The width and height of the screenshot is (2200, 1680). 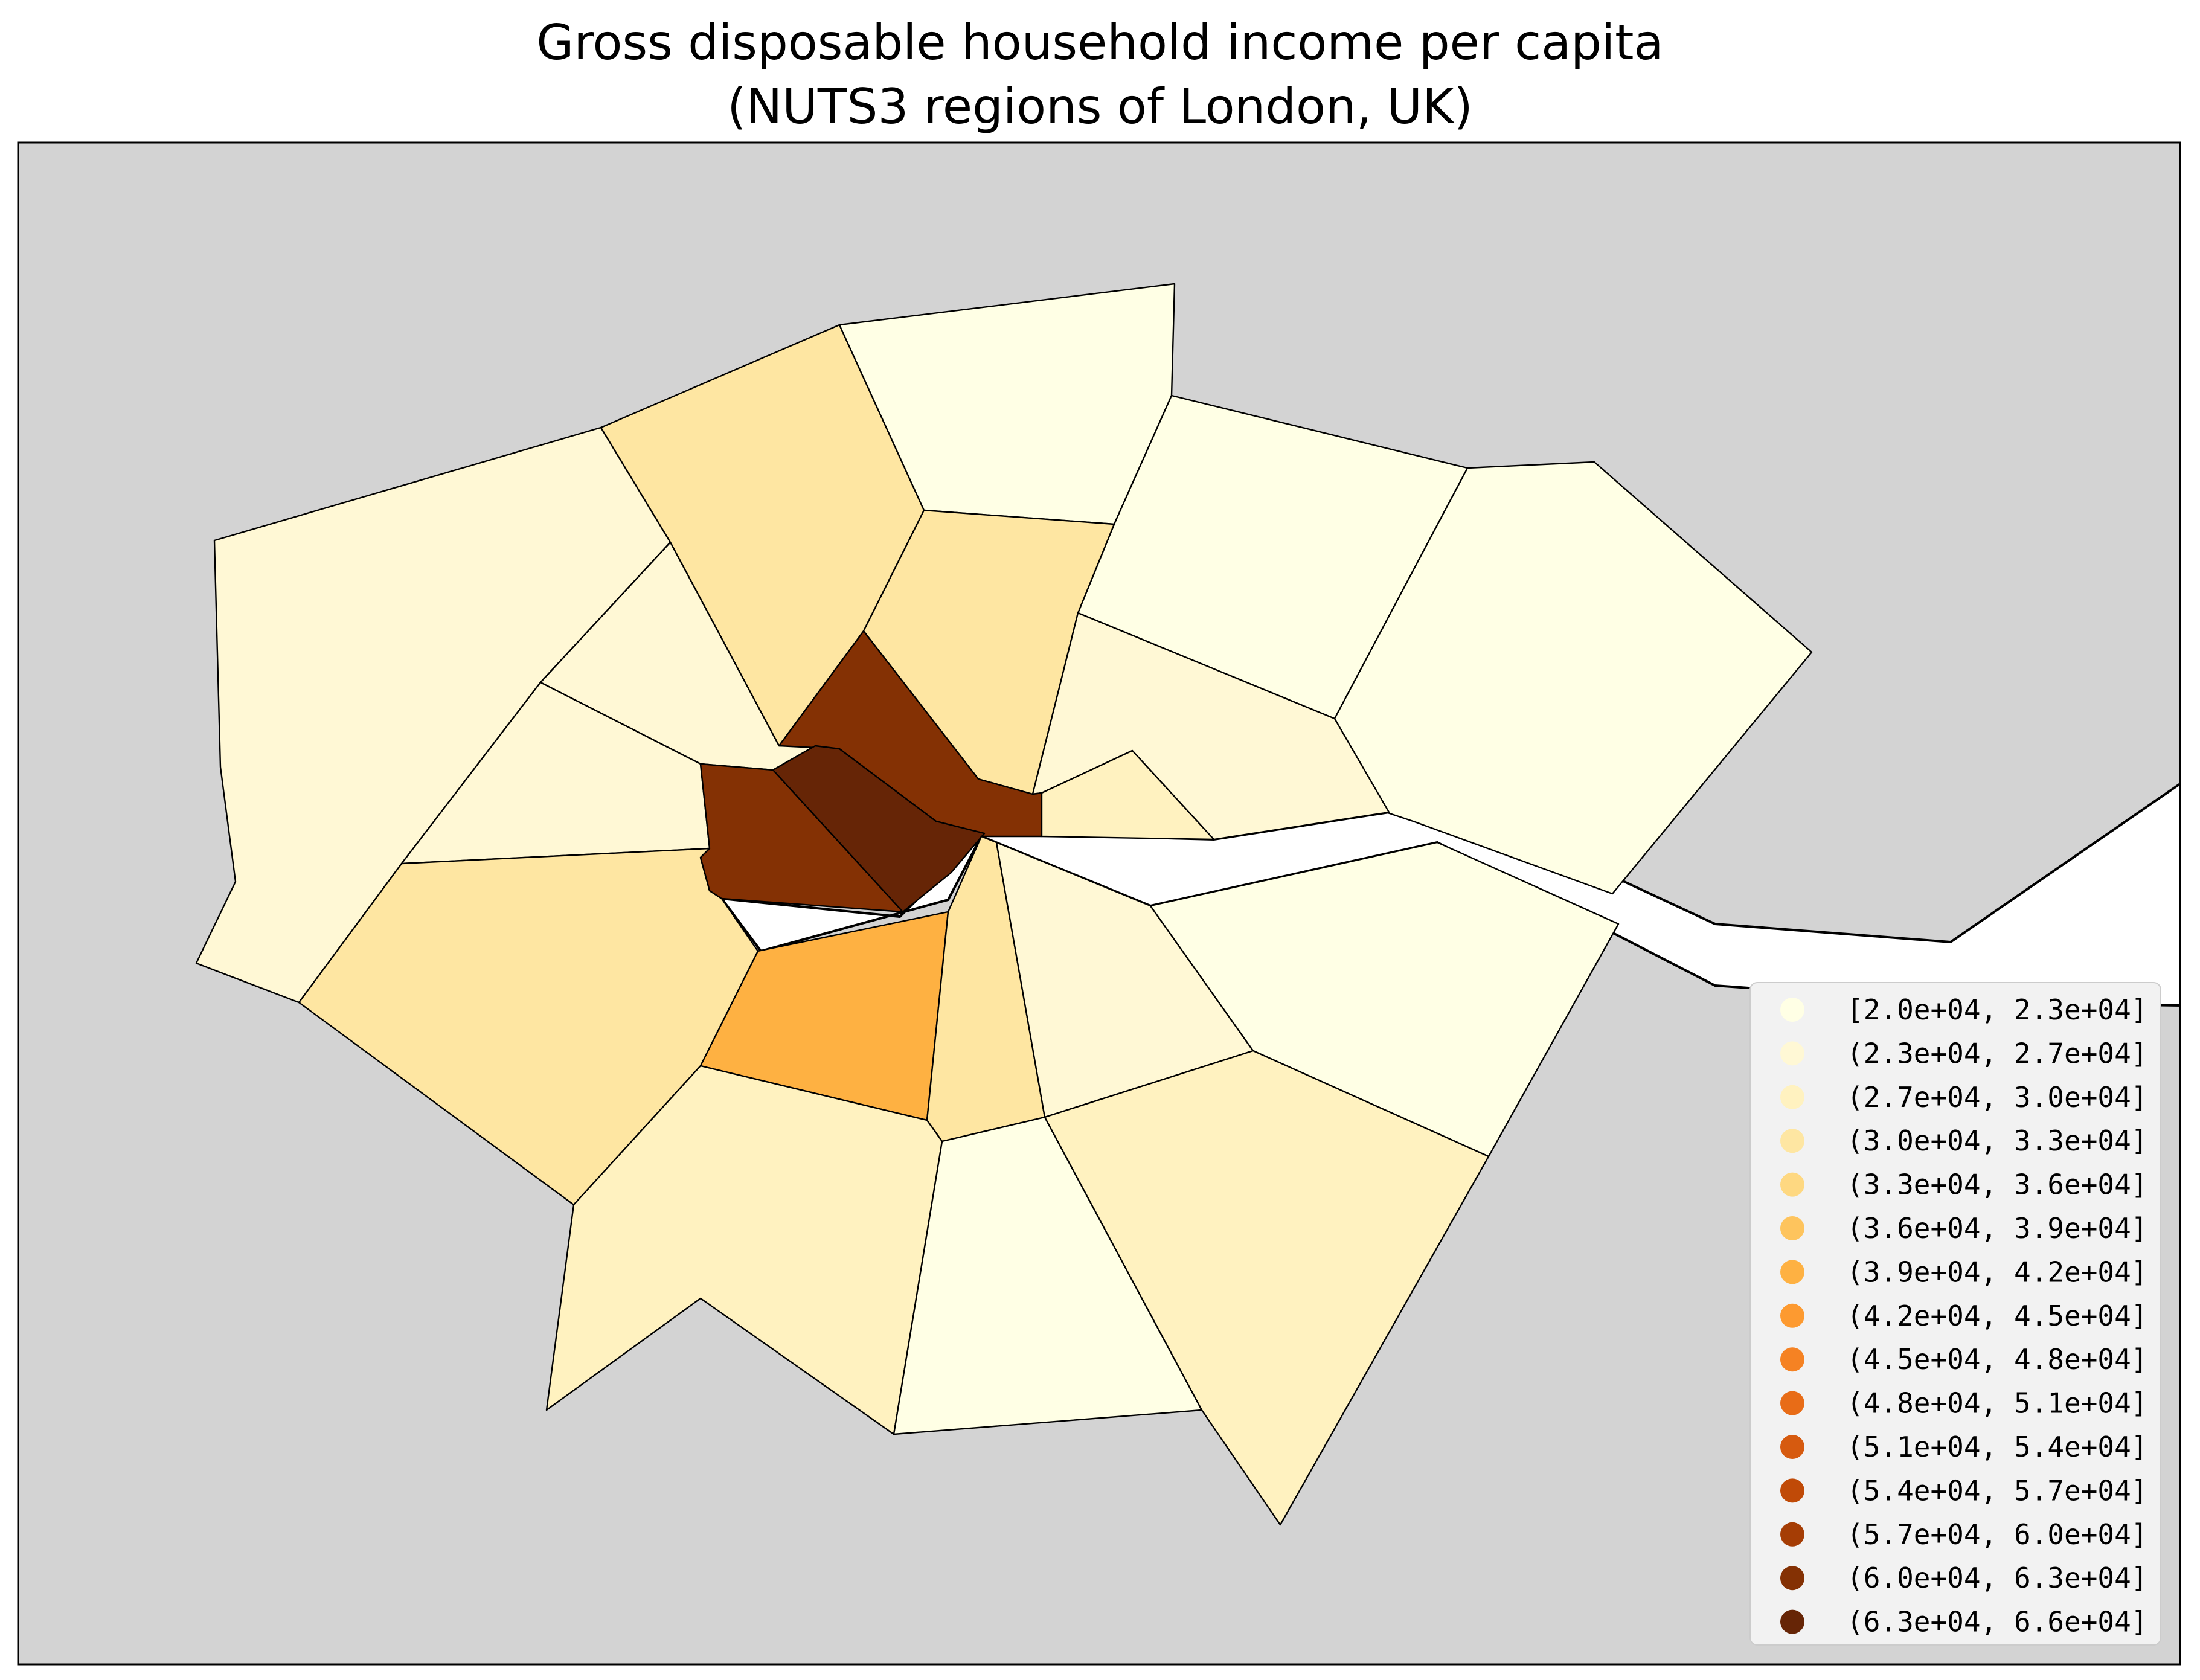 What do you see at coordinates (1997, 1271) in the screenshot?
I see `legend-label: (3.9e+04, 4.2e+04]` at bounding box center [1997, 1271].